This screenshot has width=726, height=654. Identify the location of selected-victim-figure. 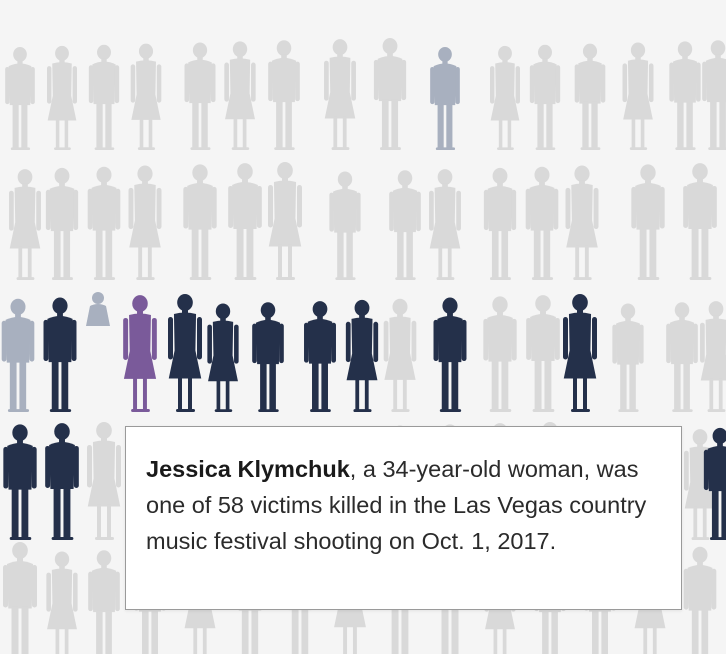
(140, 353).